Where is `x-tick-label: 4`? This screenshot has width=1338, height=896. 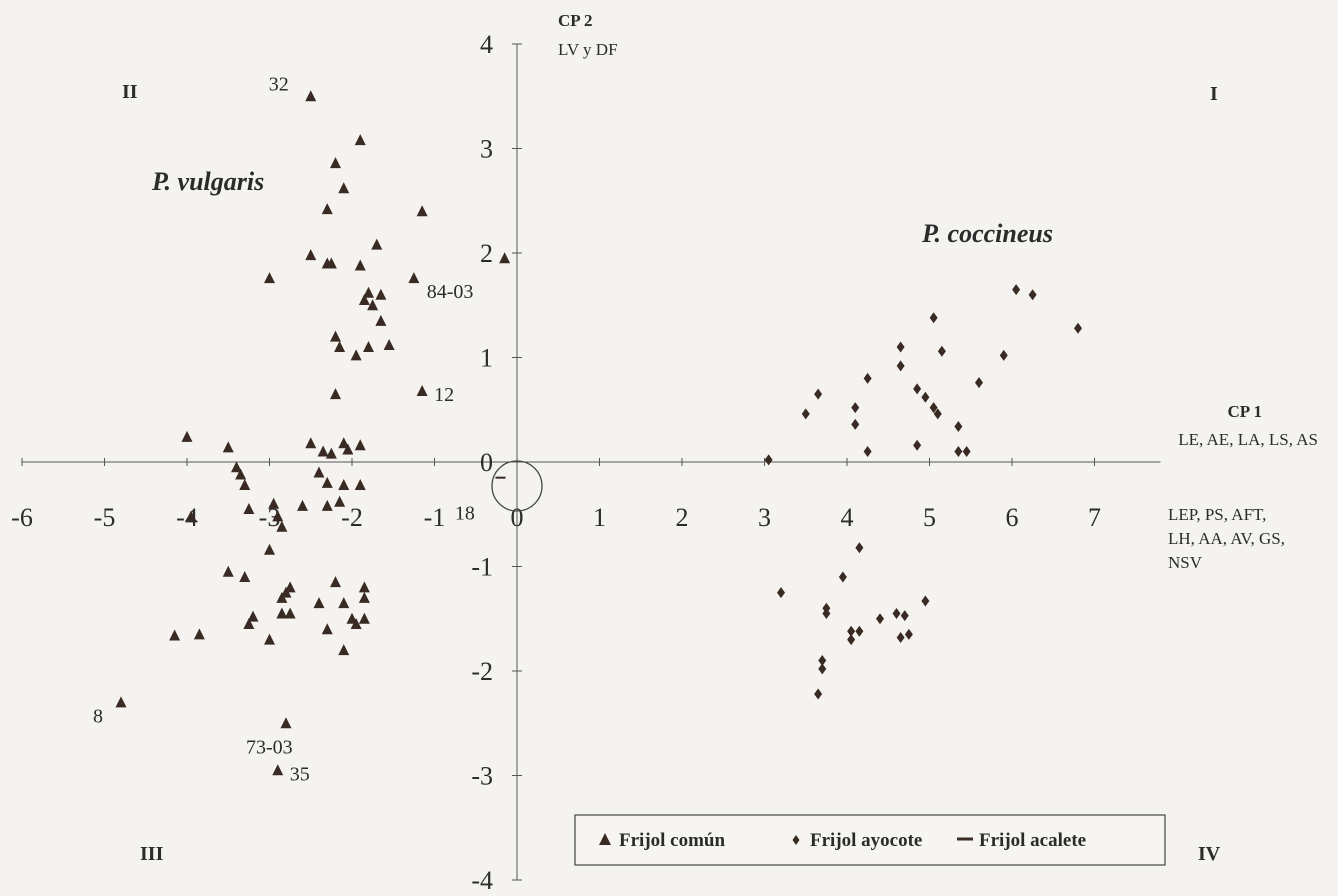
x-tick-label: 4 is located at coordinates (847, 517).